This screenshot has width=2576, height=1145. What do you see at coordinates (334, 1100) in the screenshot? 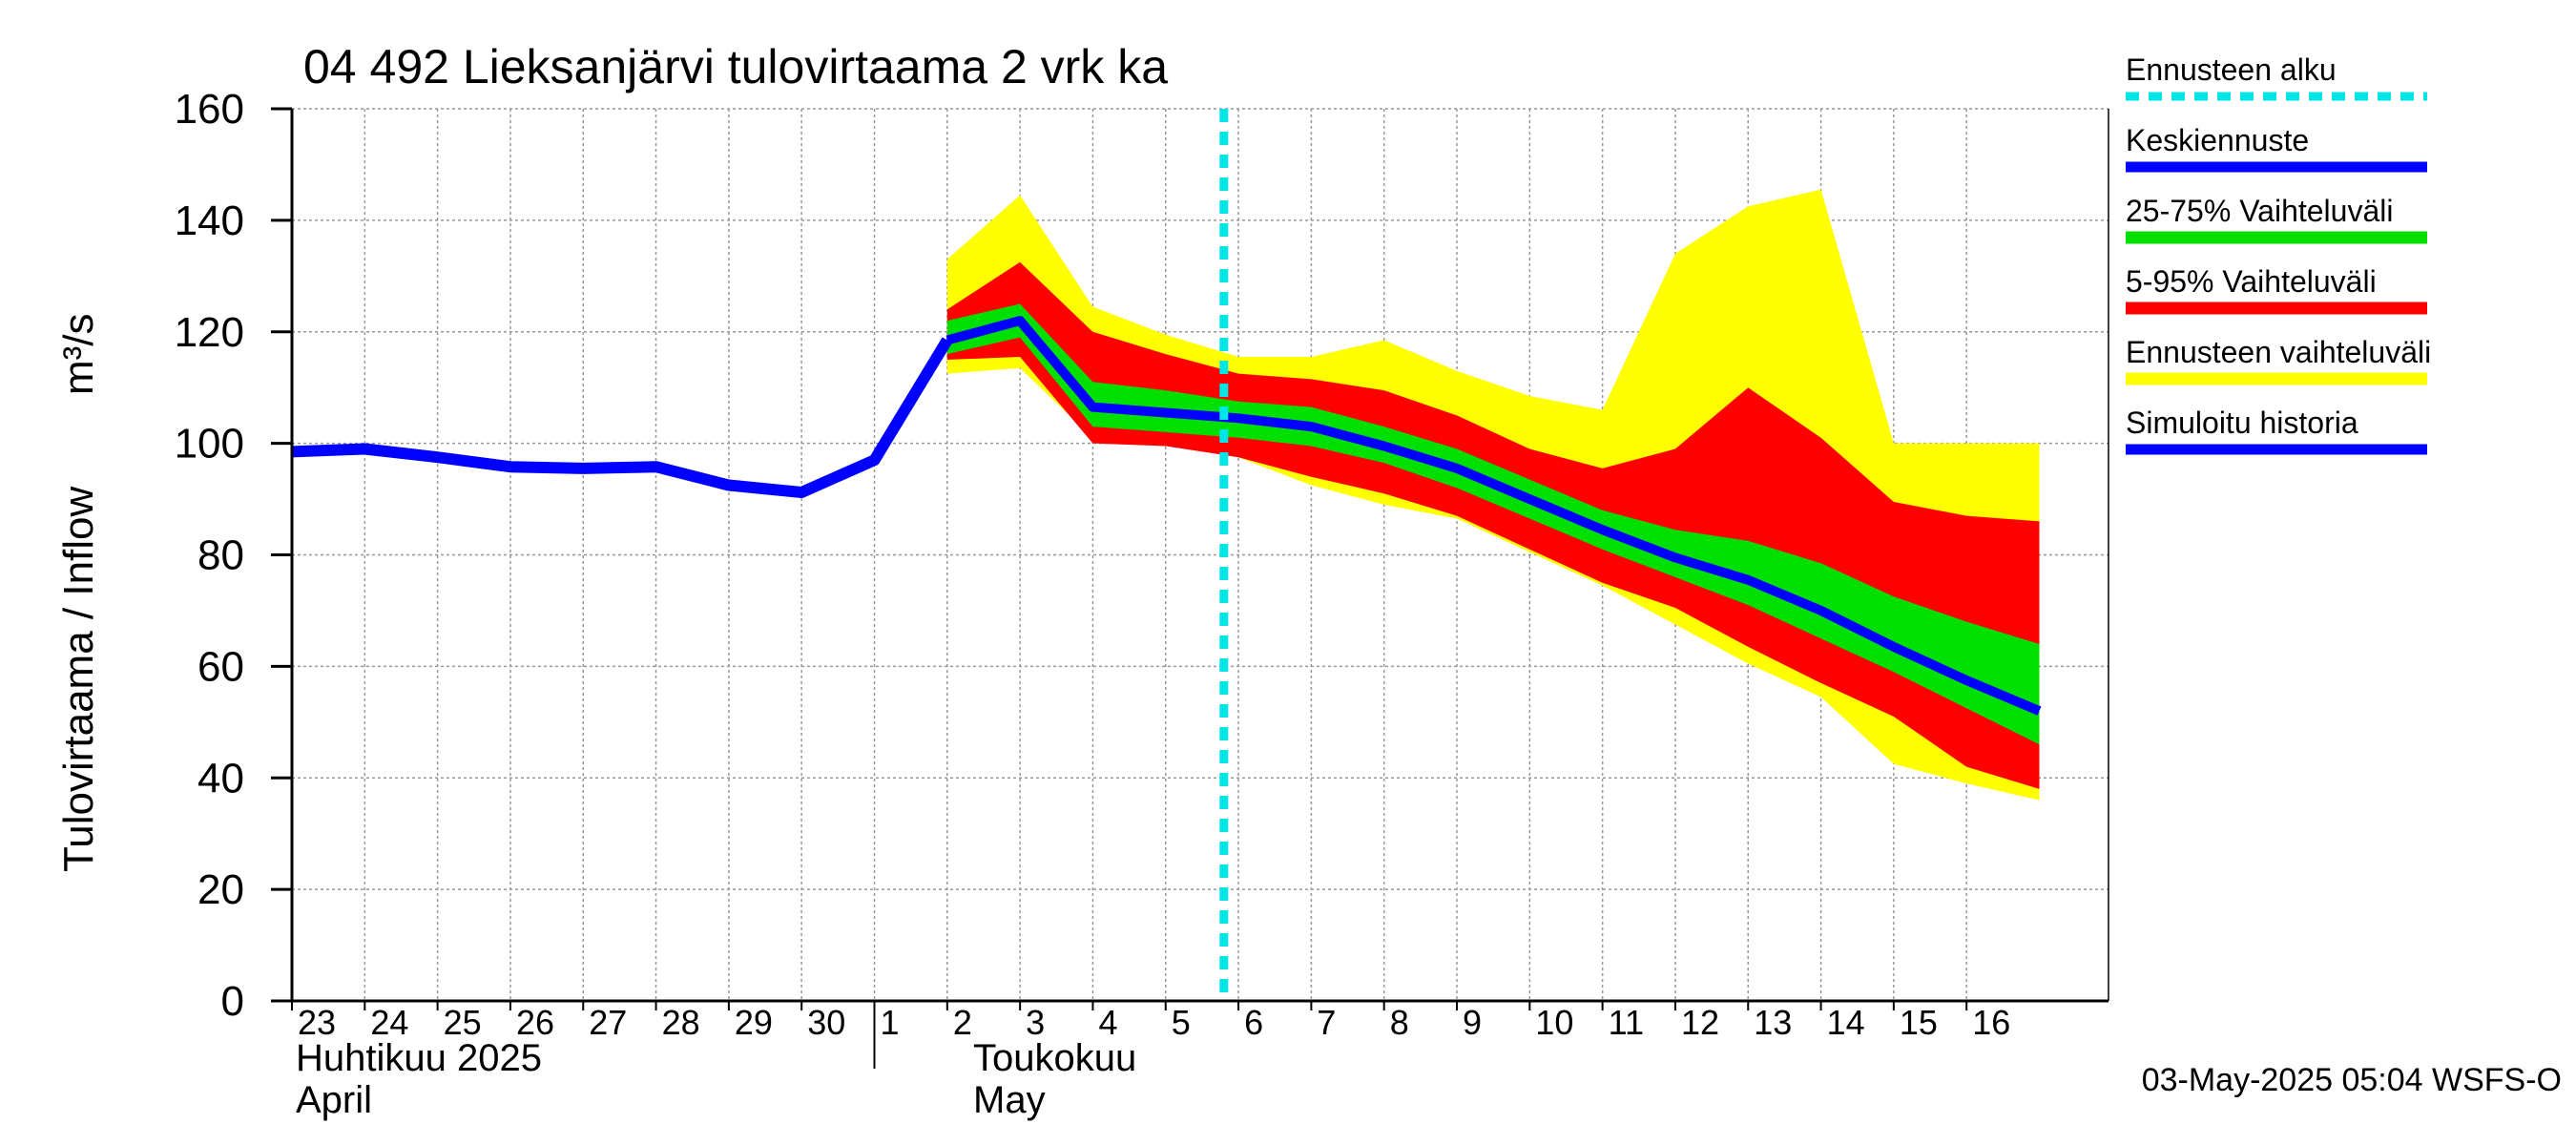
I see `month-label-april-en: April` at bounding box center [334, 1100].